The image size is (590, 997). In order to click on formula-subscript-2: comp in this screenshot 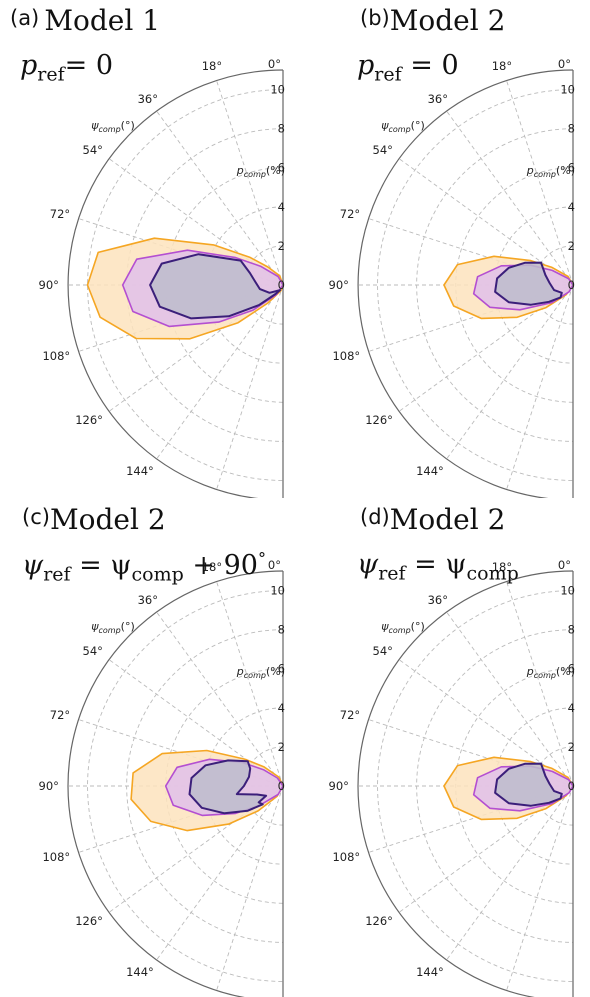, I will do `click(492, 573)`.